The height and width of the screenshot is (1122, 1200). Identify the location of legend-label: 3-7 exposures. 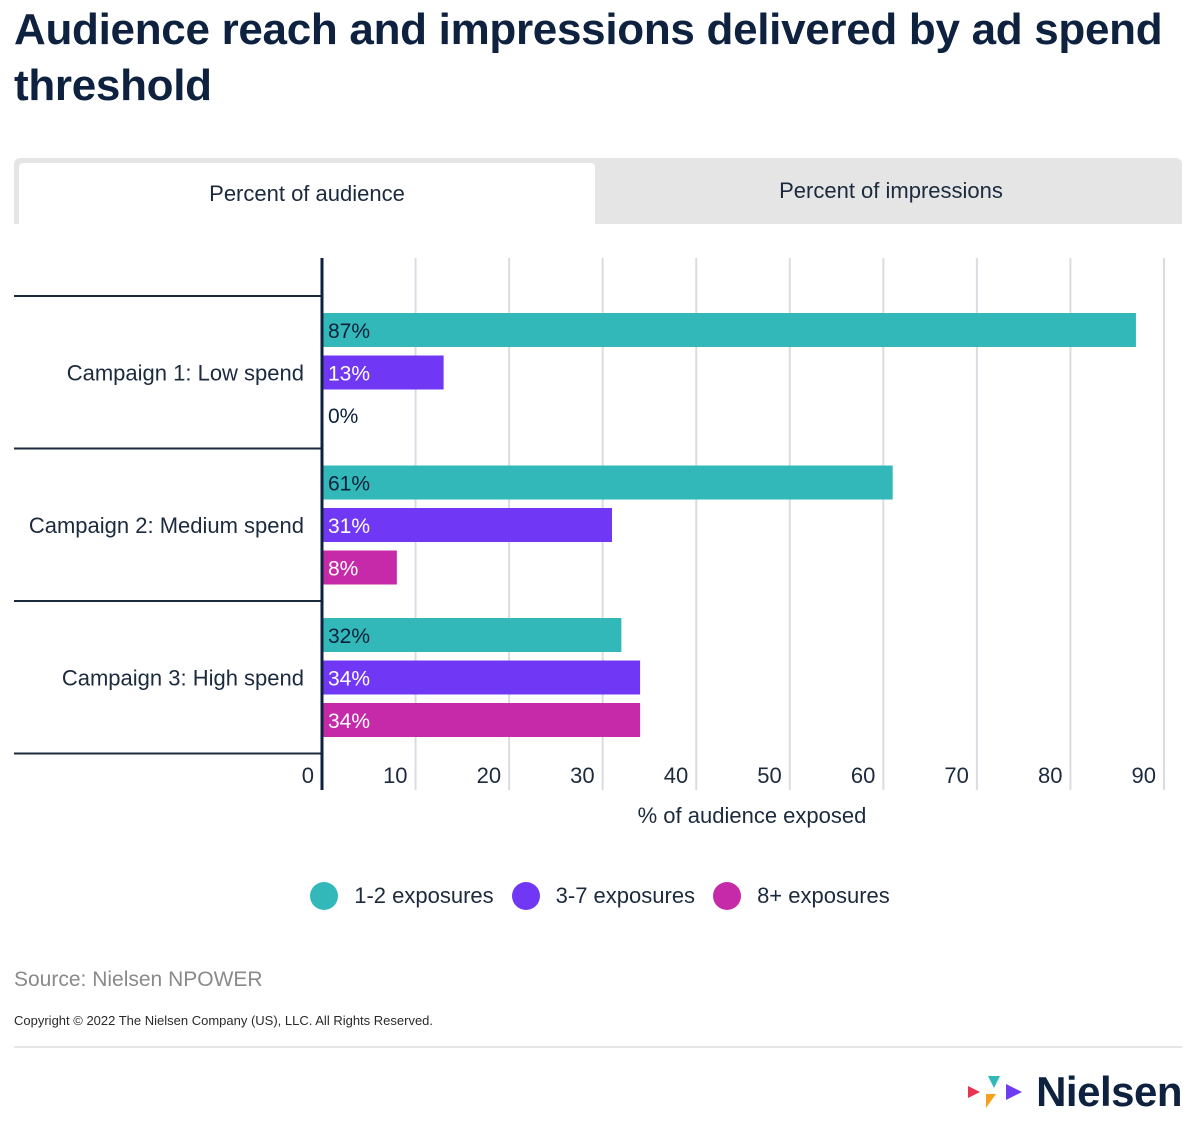
(625, 895).